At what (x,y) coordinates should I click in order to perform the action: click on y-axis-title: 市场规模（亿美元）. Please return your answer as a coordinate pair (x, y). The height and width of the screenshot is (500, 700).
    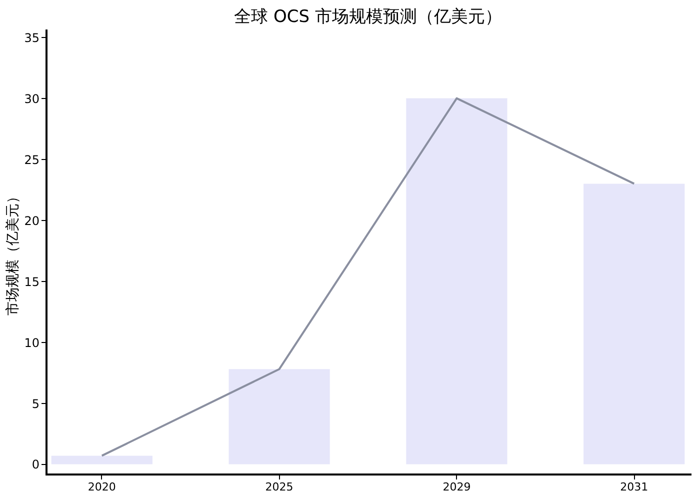
    Looking at the image, I should click on (13, 253).